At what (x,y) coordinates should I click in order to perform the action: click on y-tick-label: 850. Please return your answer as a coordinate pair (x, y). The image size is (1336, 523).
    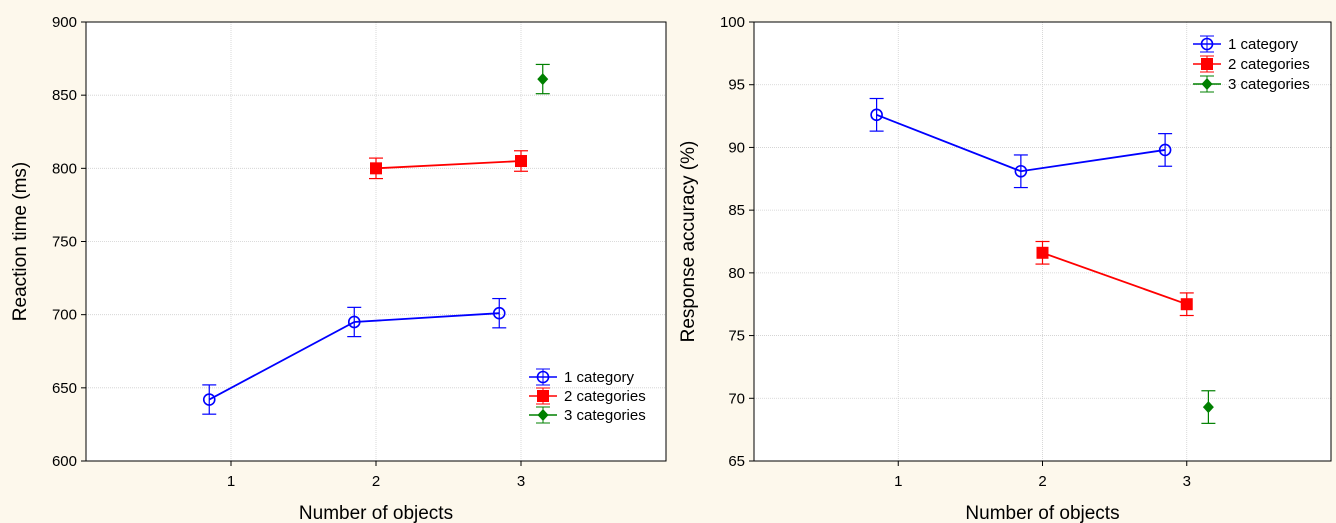
    Looking at the image, I should click on (64, 95).